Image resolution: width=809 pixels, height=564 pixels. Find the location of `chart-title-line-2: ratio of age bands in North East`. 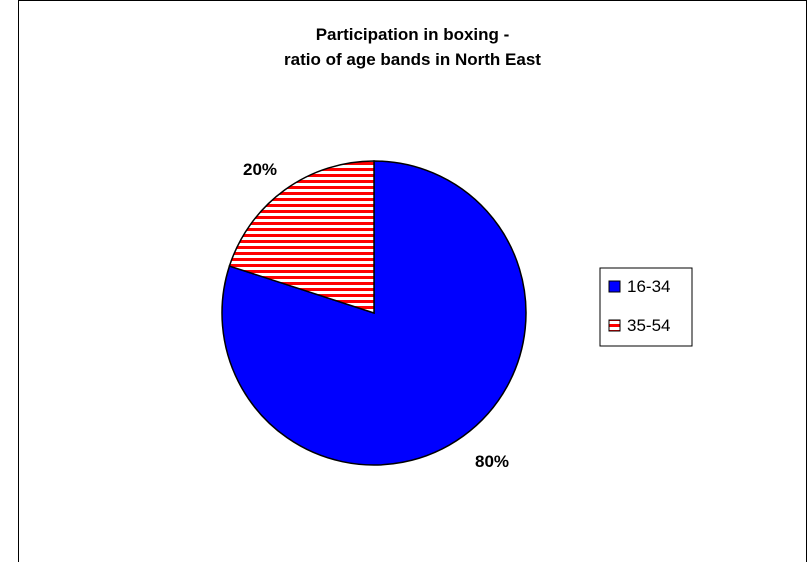

chart-title-line-2: ratio of age bands in North East is located at coordinates (412, 59).